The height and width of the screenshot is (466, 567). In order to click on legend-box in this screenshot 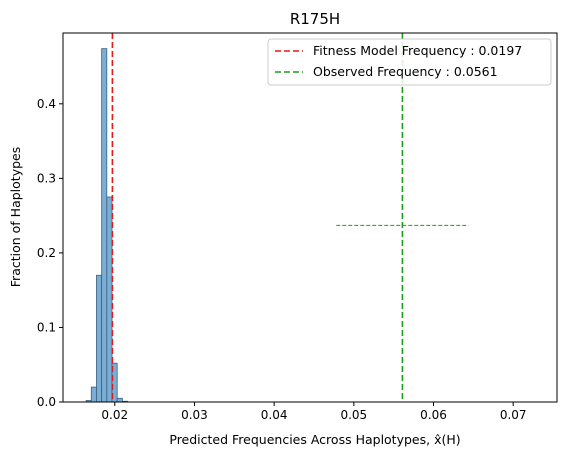, I will do `click(409, 62)`.